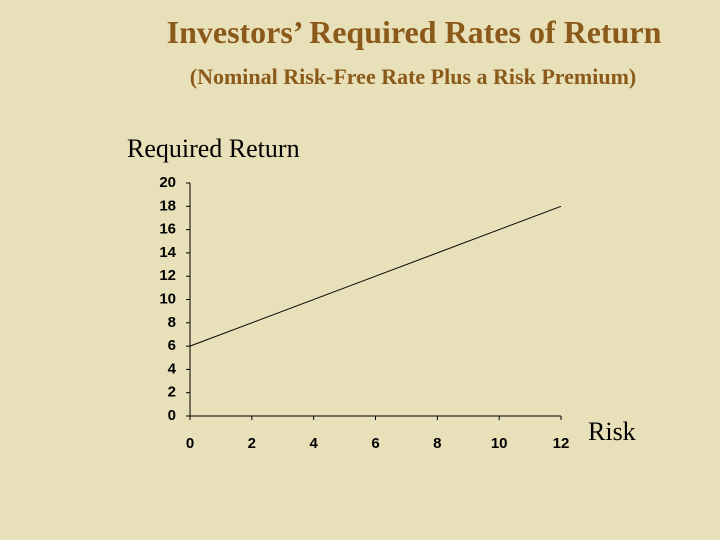 The image size is (720, 540). I want to click on y-tick-label: 6, so click(172, 345).